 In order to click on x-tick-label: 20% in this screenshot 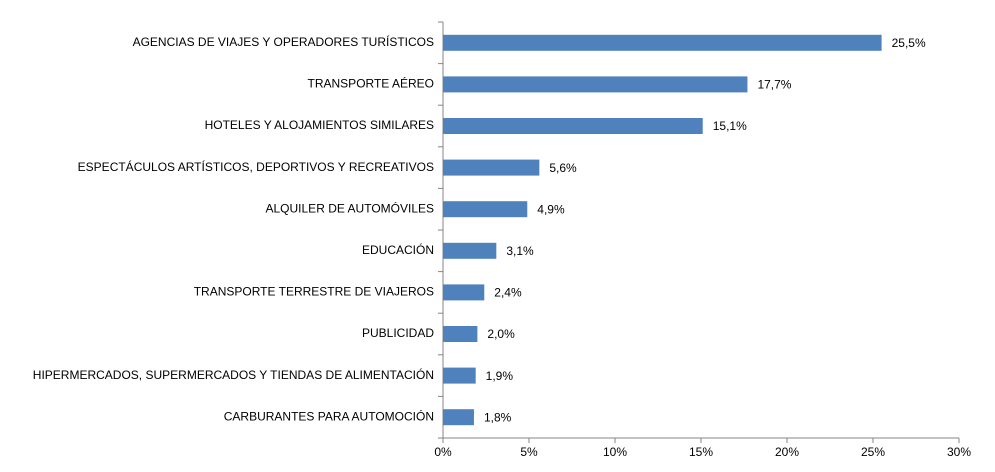, I will do `click(787, 452)`.